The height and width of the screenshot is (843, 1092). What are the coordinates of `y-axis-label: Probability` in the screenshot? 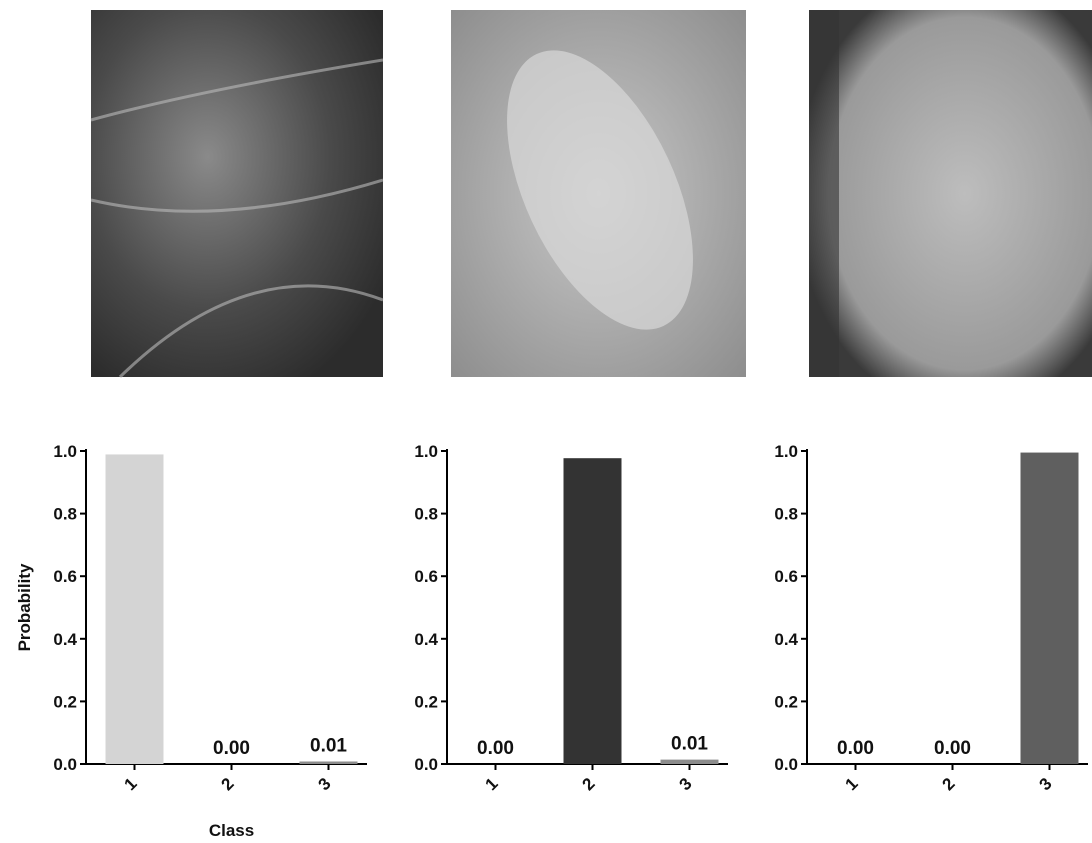 It's located at (24, 607).